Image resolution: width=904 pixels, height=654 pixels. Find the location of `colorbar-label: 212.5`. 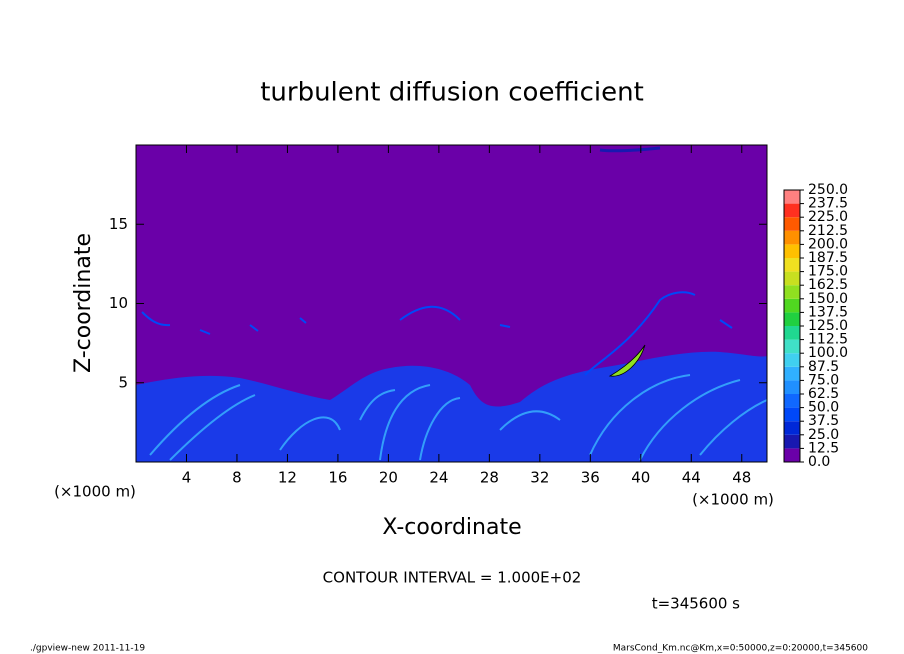

colorbar-label: 212.5 is located at coordinates (828, 231).